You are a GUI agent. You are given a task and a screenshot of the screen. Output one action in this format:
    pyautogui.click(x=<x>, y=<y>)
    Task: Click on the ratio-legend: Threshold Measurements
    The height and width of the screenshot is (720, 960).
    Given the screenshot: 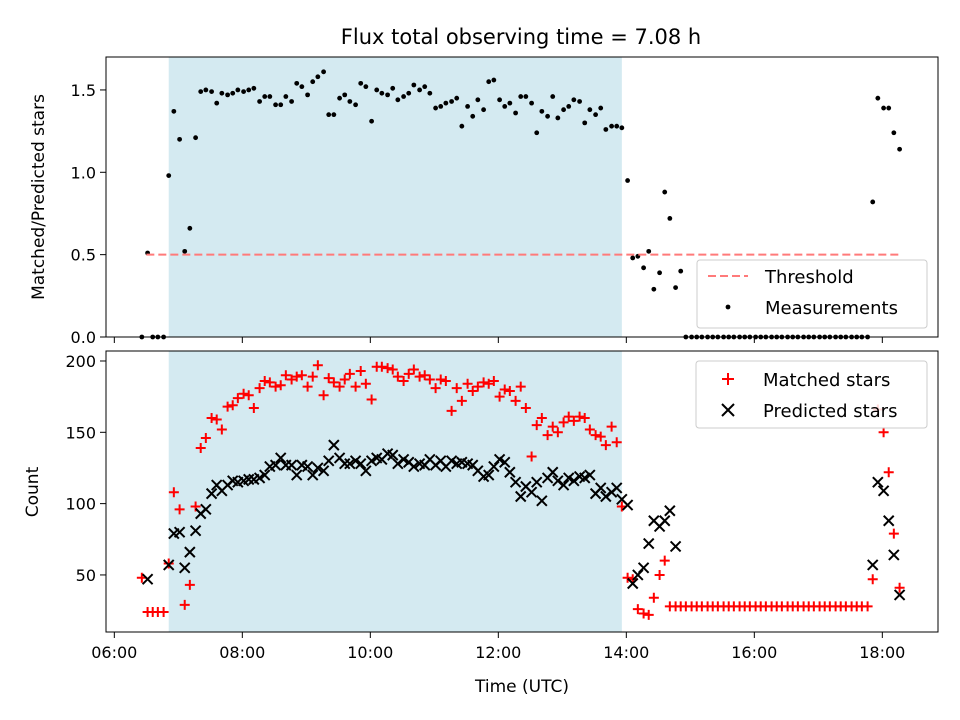 What is the action you would take?
    pyautogui.click(x=812, y=294)
    